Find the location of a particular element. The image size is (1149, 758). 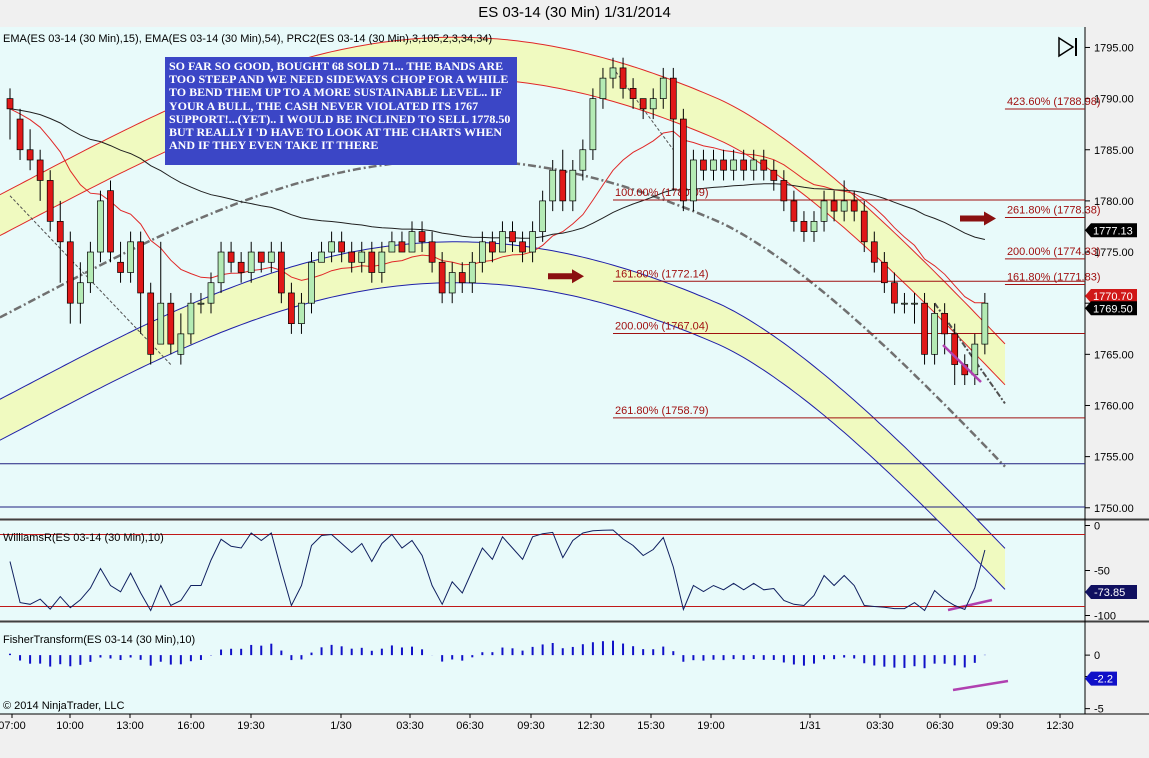

price-tick-label: 1795.00 is located at coordinates (1114, 48).